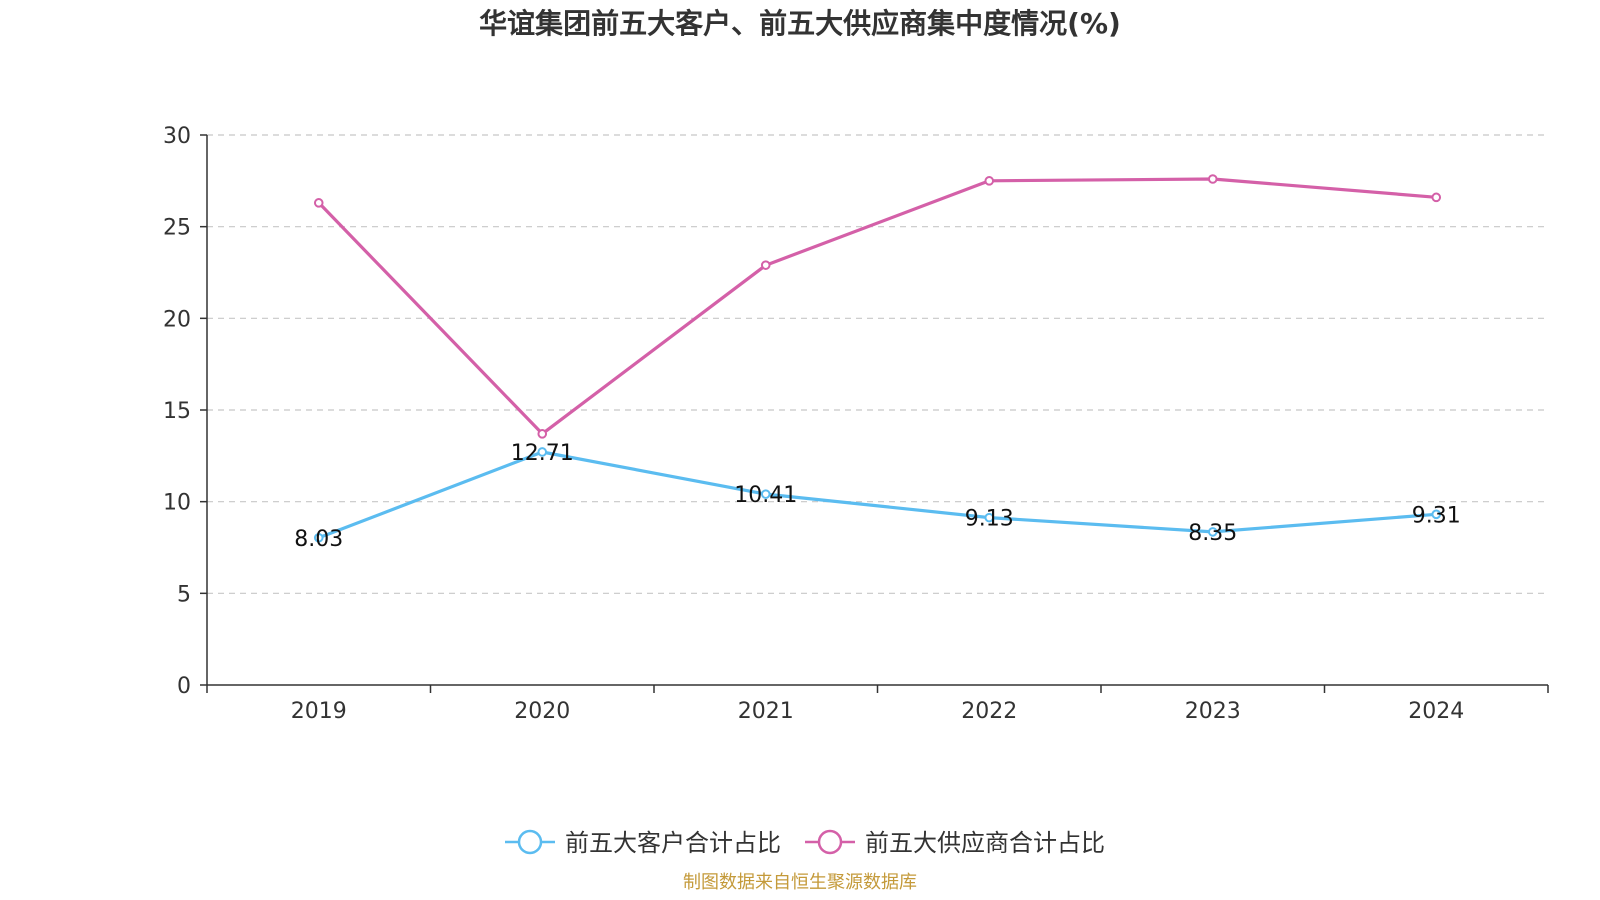 This screenshot has height=900, width=1600. Describe the element at coordinates (989, 711) in the screenshot. I see `x-tick-label: 2022` at that location.